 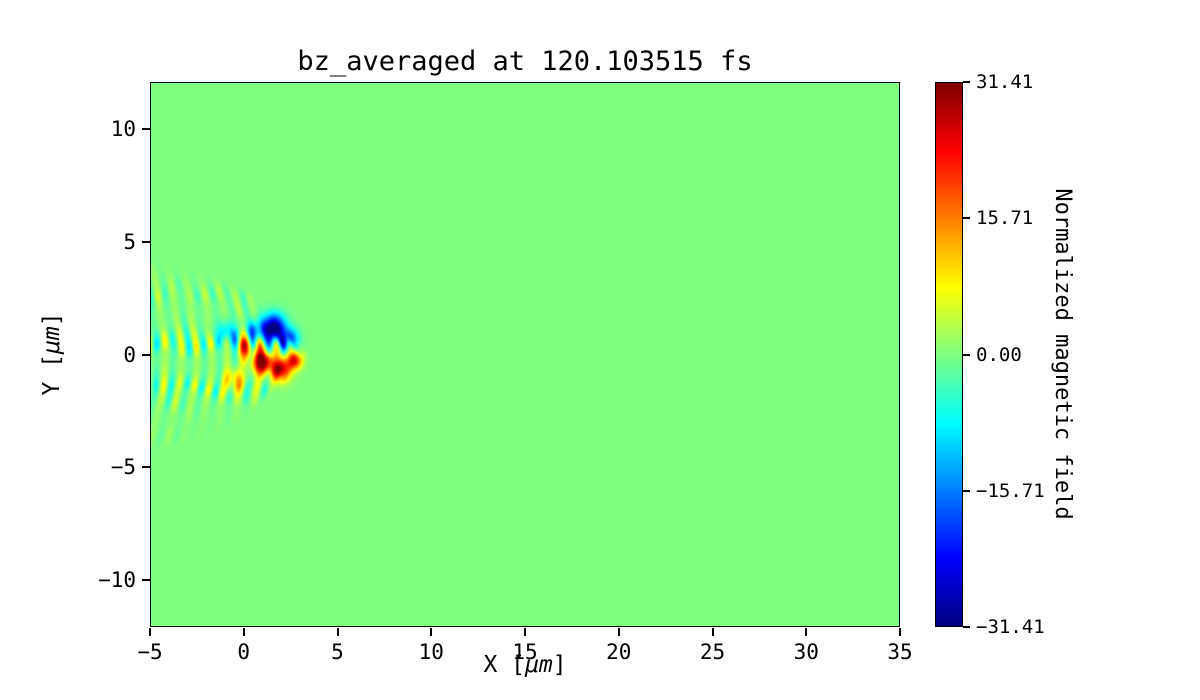 I want to click on colorbar-canvas, so click(x=949, y=354).